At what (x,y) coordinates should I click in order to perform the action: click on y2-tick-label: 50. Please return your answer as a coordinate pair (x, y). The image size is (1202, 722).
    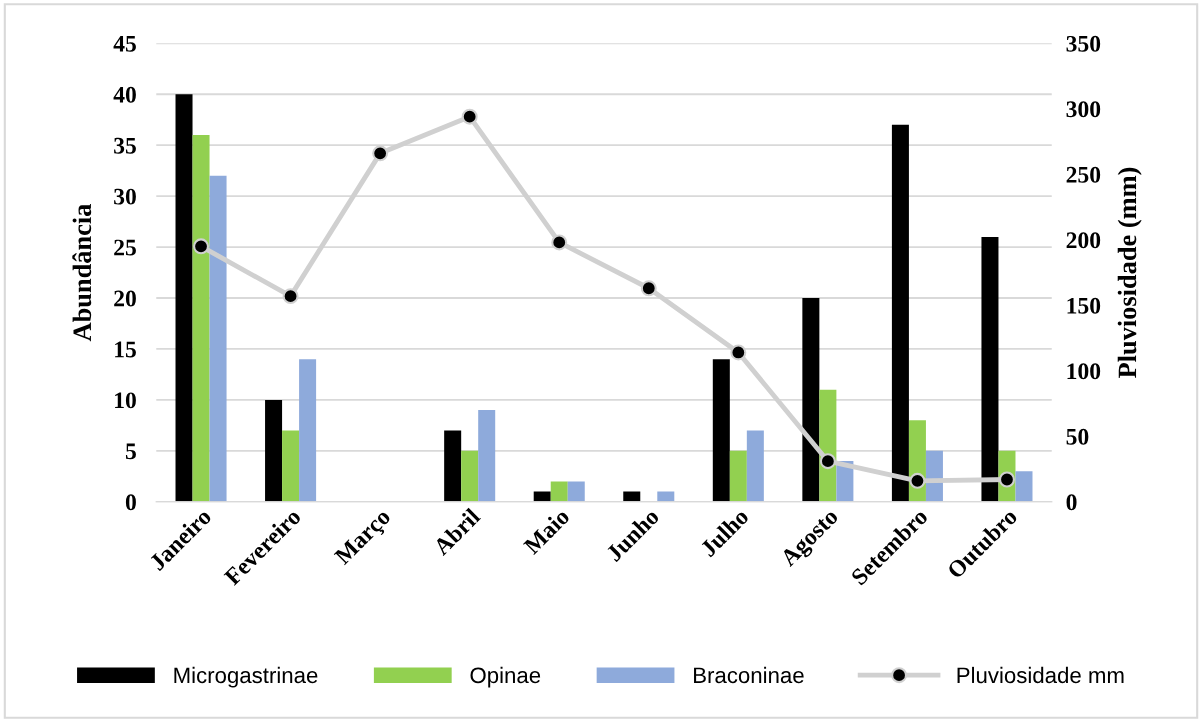
    Looking at the image, I should click on (1077, 436).